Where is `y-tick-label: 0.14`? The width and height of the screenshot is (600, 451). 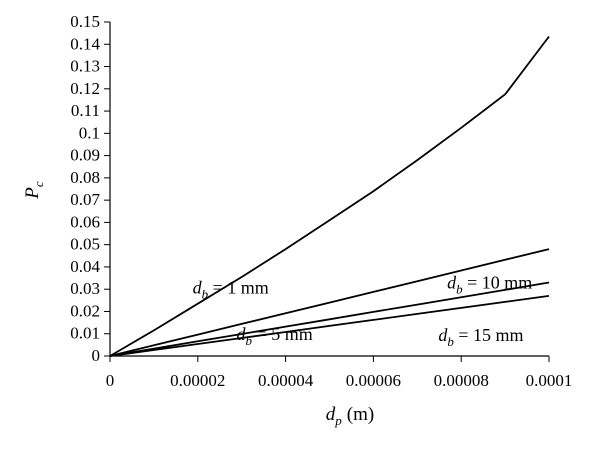
y-tick-label: 0.14 is located at coordinates (85, 43).